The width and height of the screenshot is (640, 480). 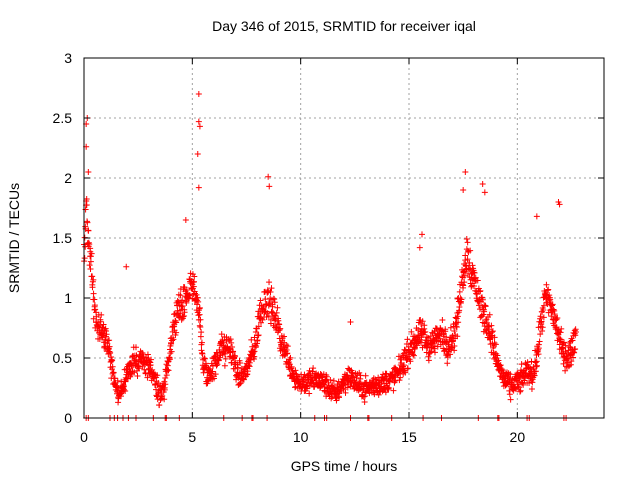 I want to click on y-tick-label: 1, so click(x=68, y=298).